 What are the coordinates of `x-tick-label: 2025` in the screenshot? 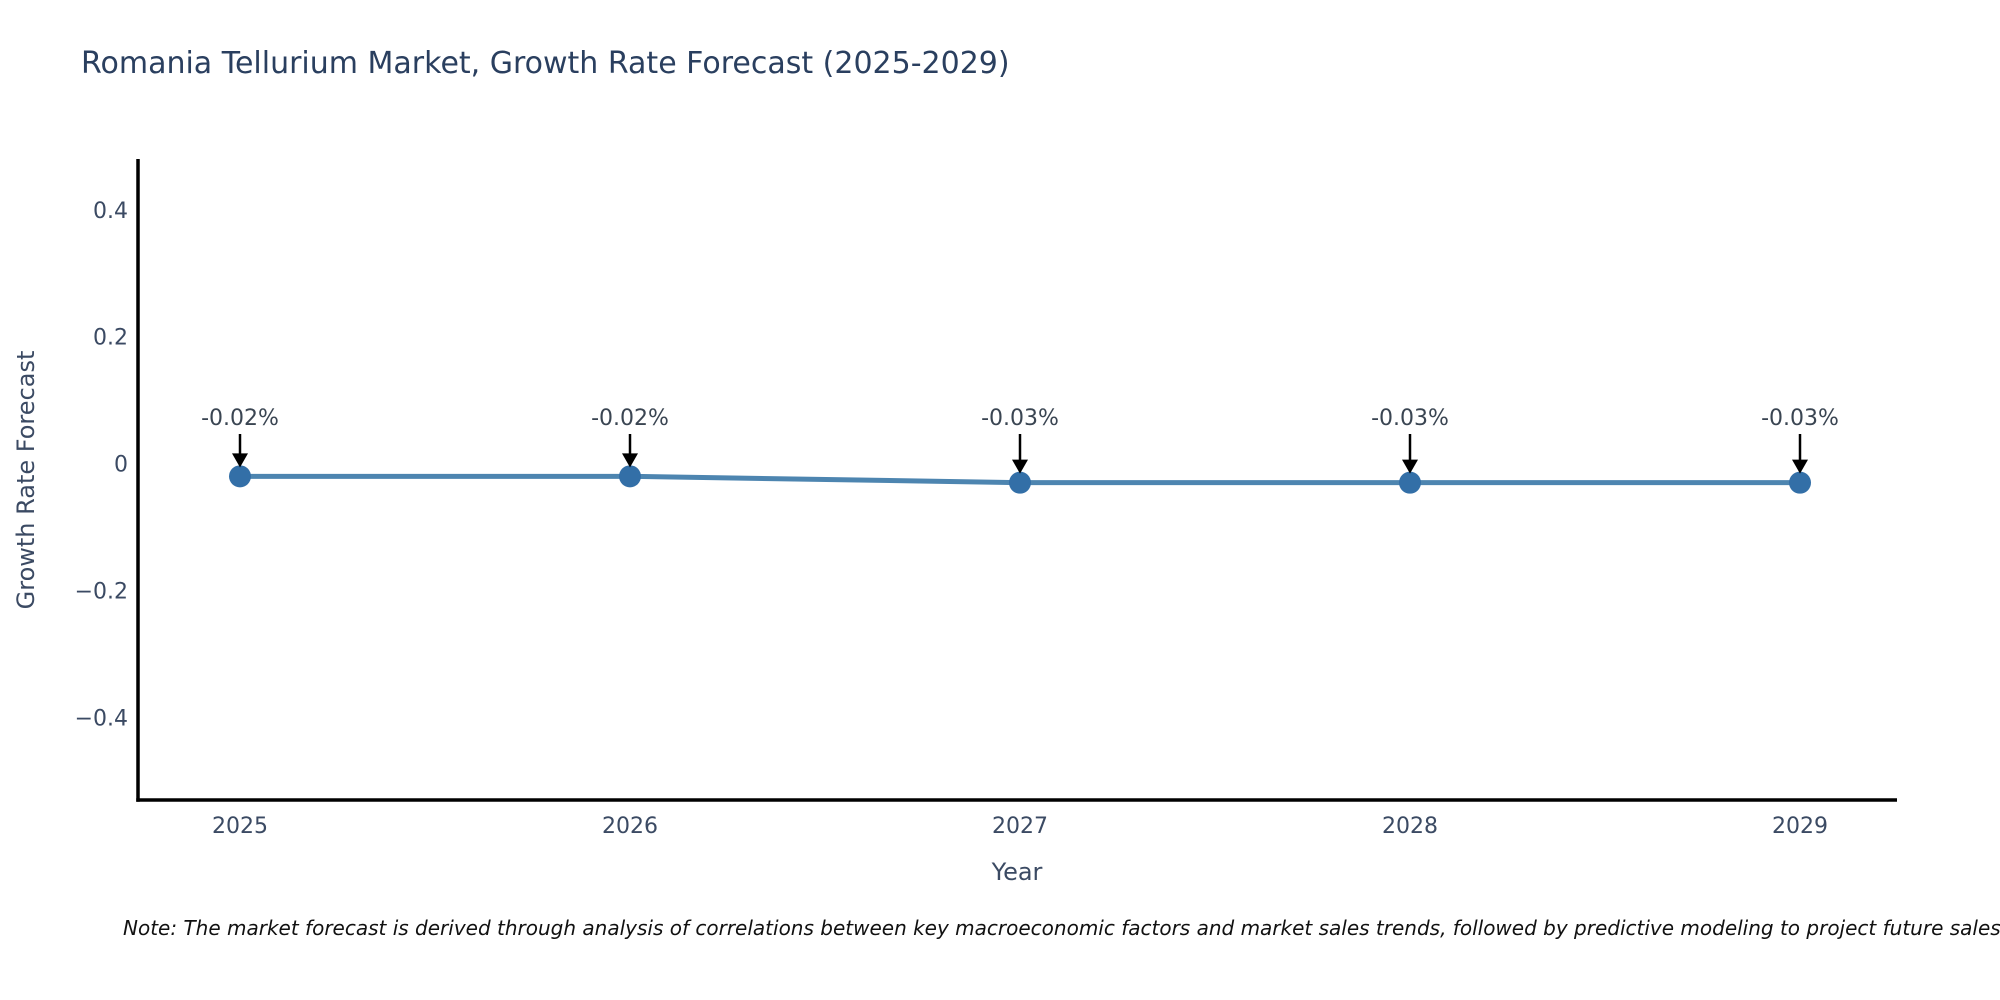 It's located at (240, 826).